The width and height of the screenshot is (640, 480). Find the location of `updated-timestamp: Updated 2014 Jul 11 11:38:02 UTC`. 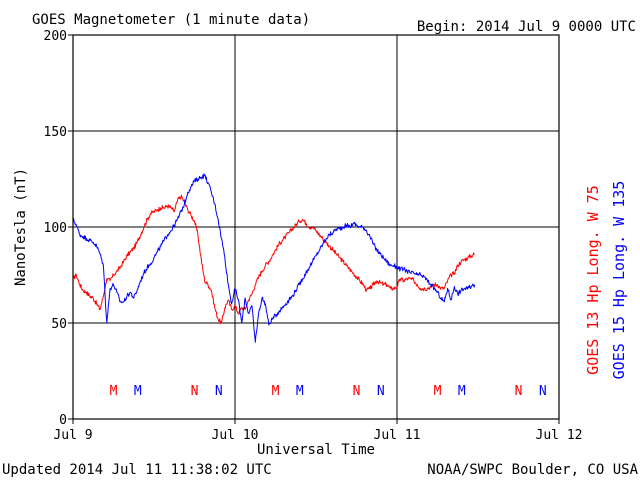

updated-timestamp: Updated 2014 Jul 11 11:38:02 UTC is located at coordinates (137, 470).